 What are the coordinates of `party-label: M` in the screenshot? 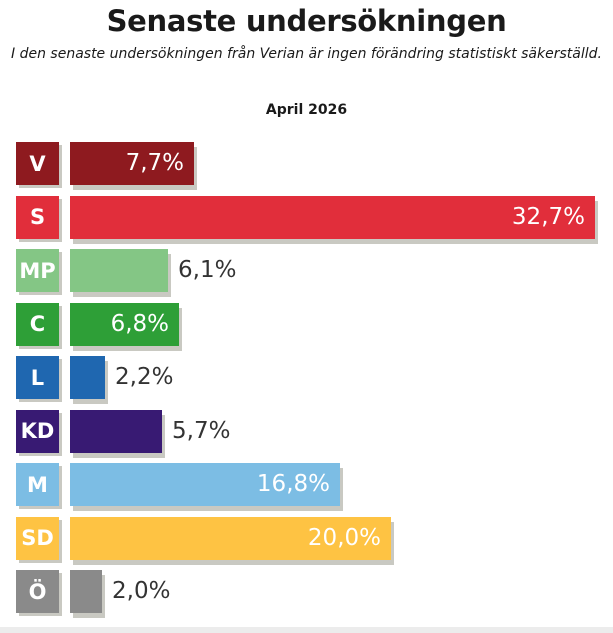 It's located at (37, 484).